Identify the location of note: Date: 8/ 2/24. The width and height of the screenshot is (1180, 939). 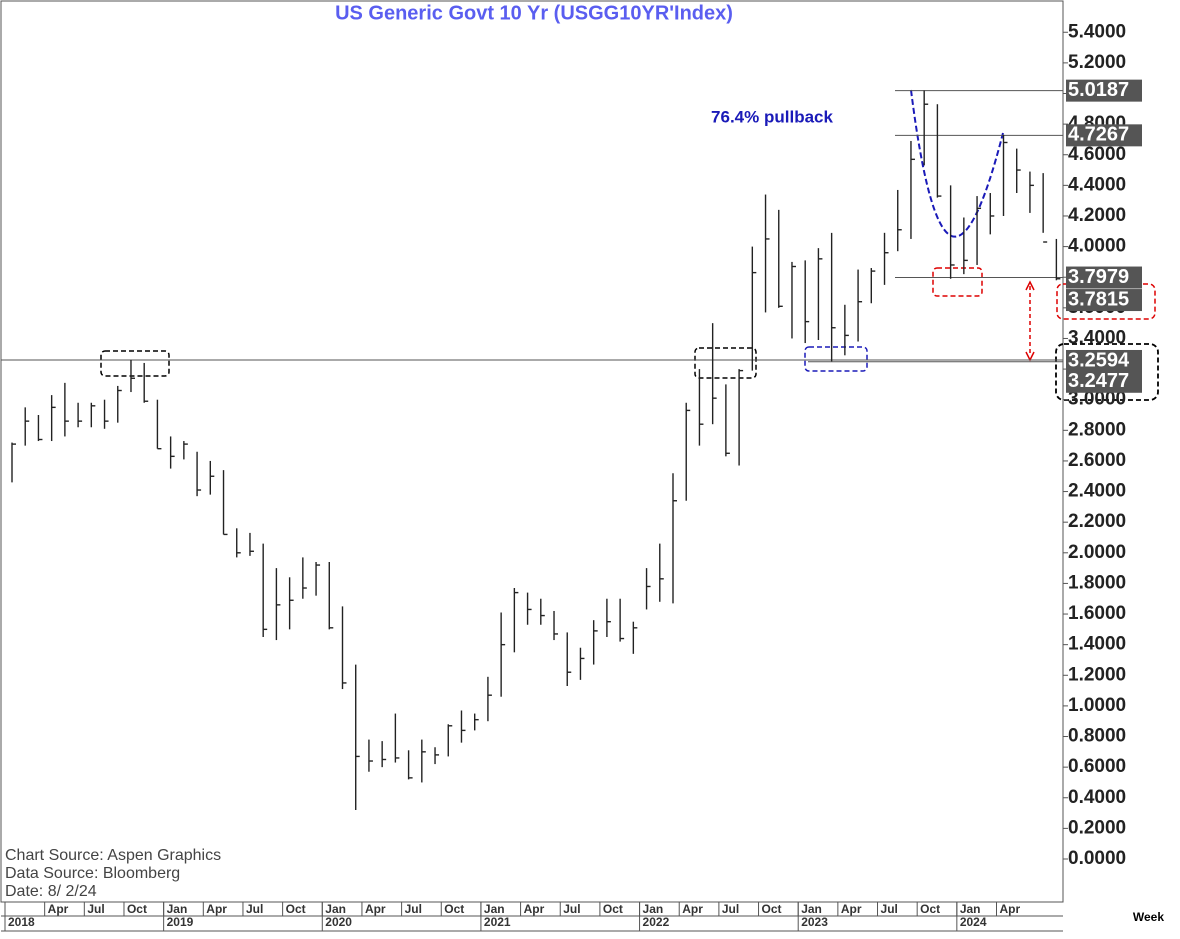
(51, 891).